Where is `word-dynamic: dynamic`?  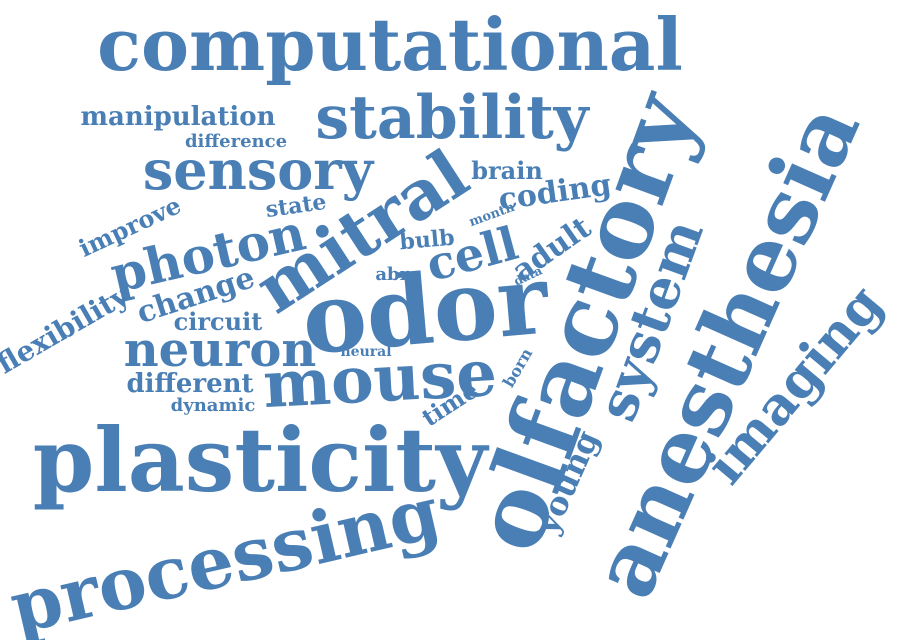 word-dynamic: dynamic is located at coordinates (213, 405).